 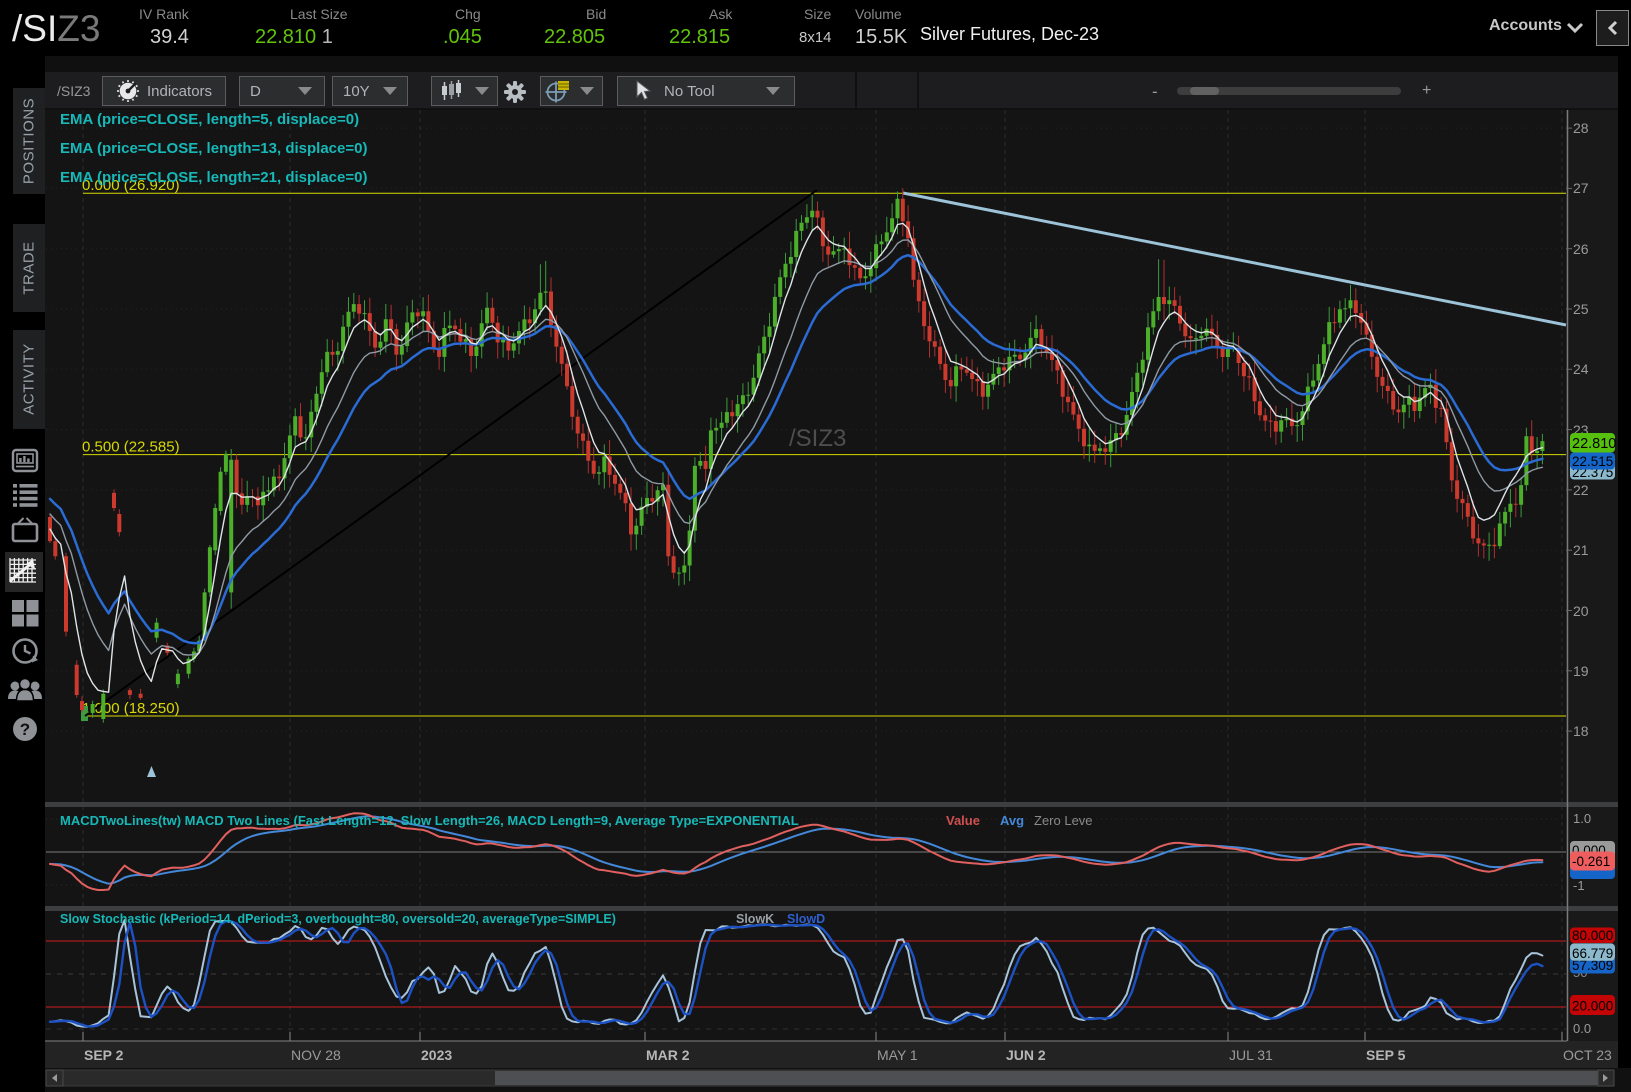 I want to click on svg-text: Zero Leve, so click(x=1063, y=820).